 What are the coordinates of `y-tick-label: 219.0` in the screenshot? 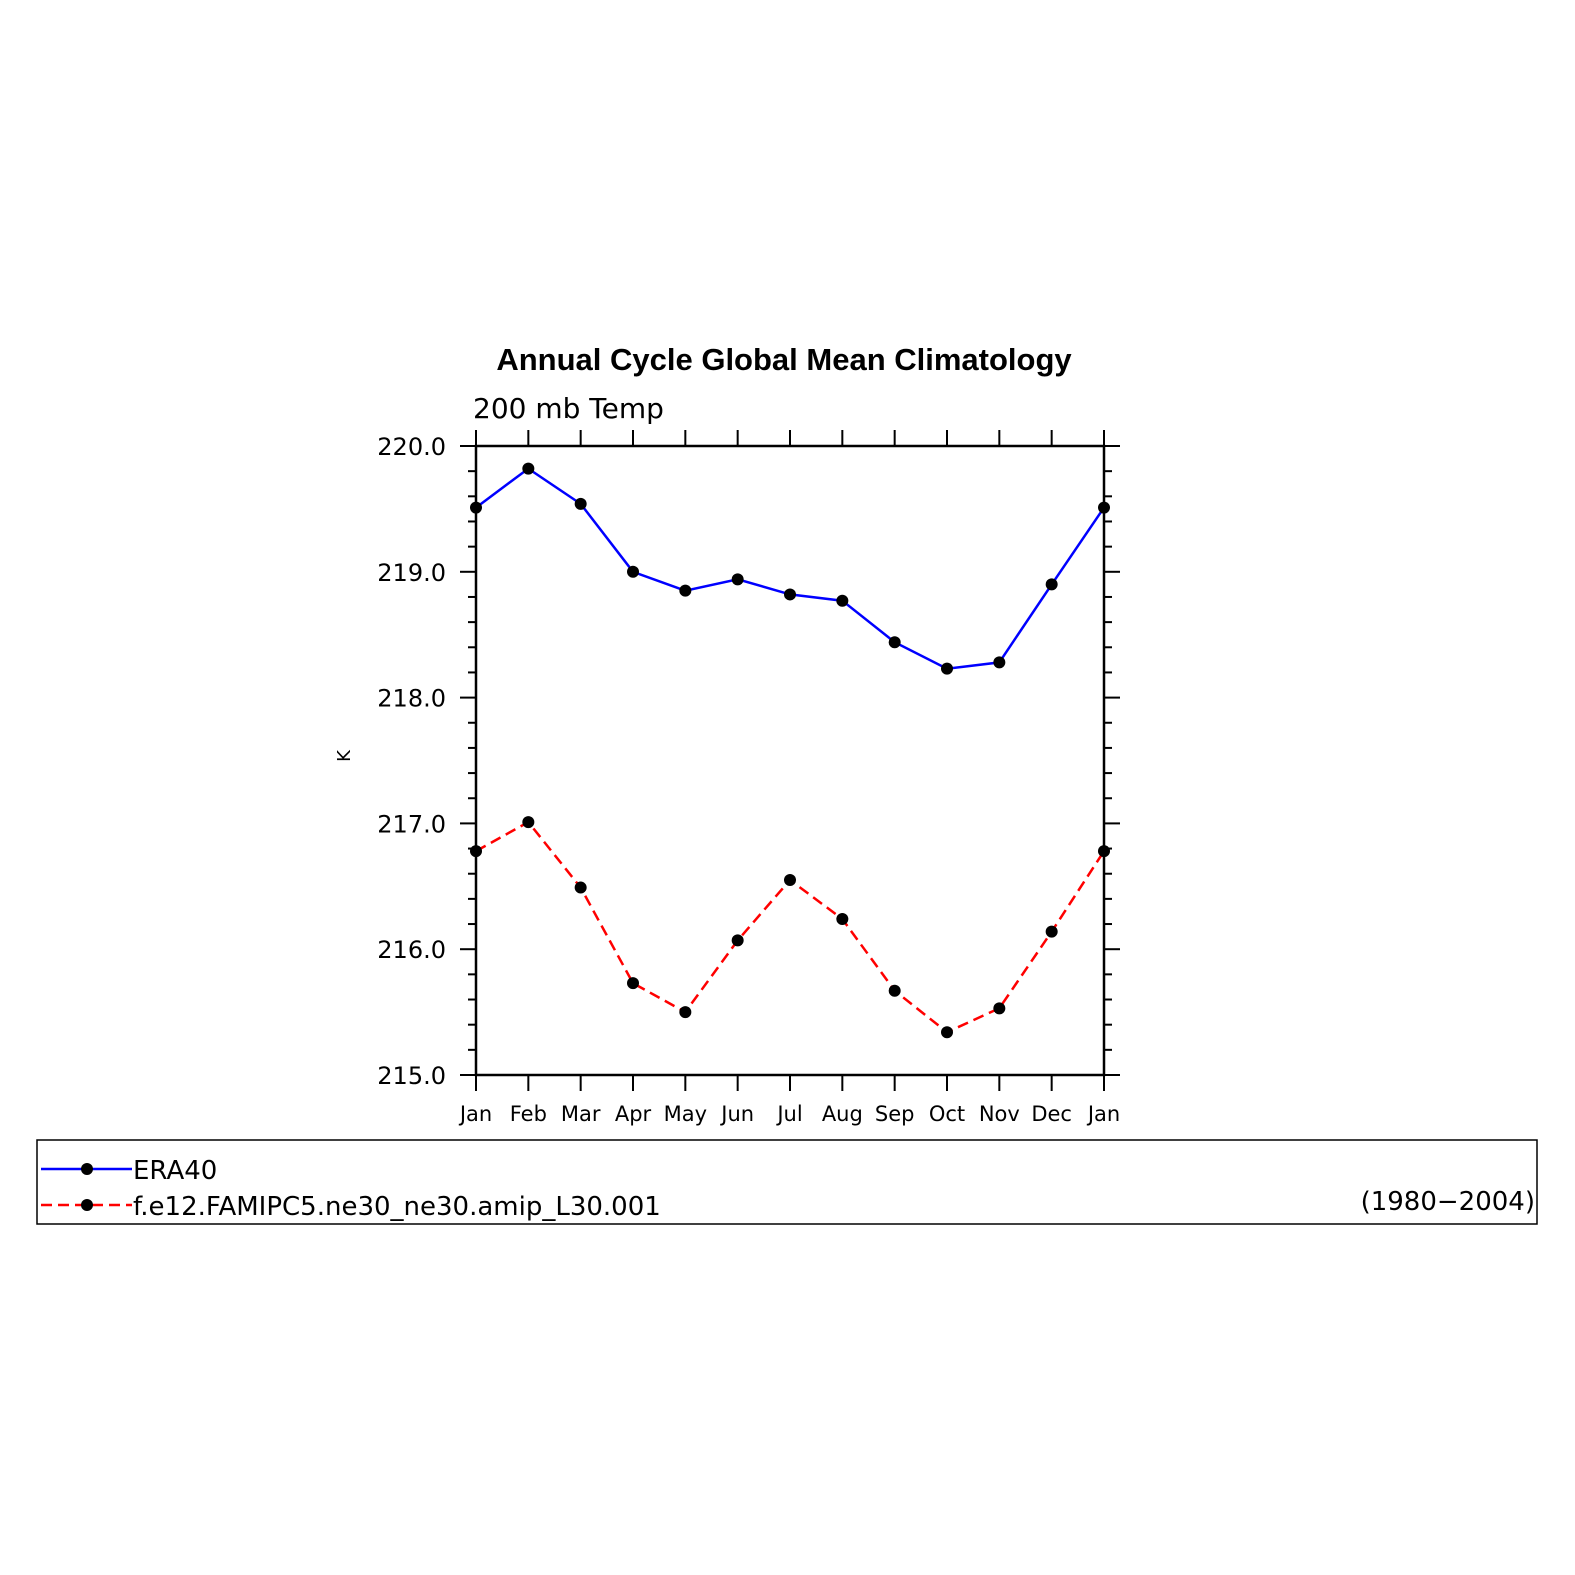 It's located at (411, 573).